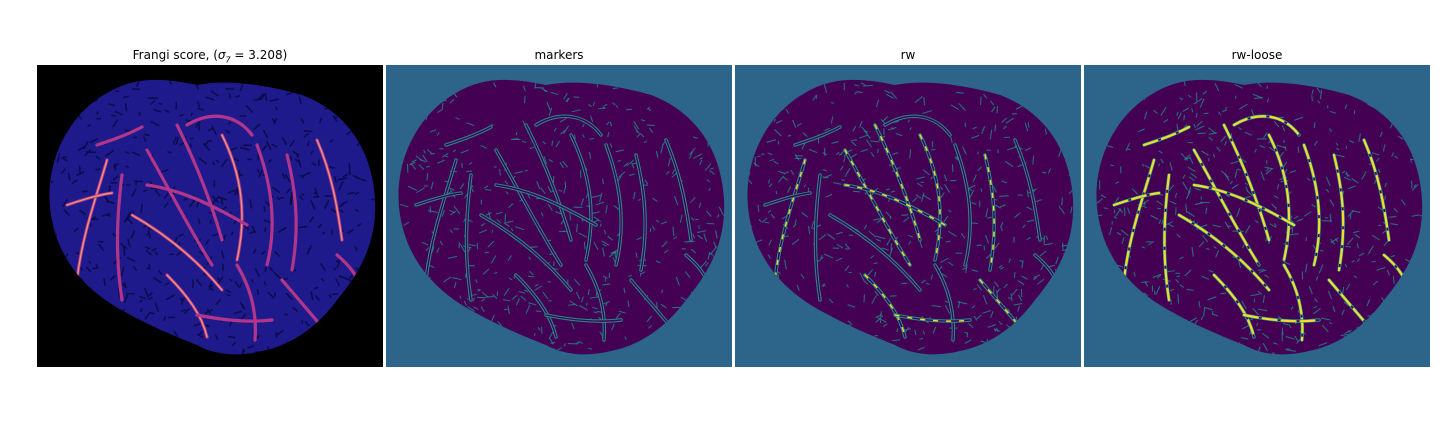  Describe the element at coordinates (291, 212) in the screenshot. I see `vessel` at that location.